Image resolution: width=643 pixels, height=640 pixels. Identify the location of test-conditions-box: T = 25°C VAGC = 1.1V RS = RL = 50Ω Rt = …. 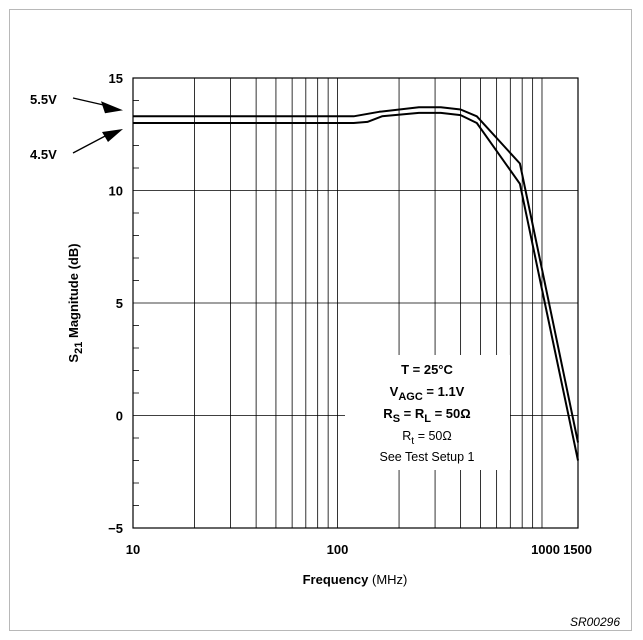
(427, 412).